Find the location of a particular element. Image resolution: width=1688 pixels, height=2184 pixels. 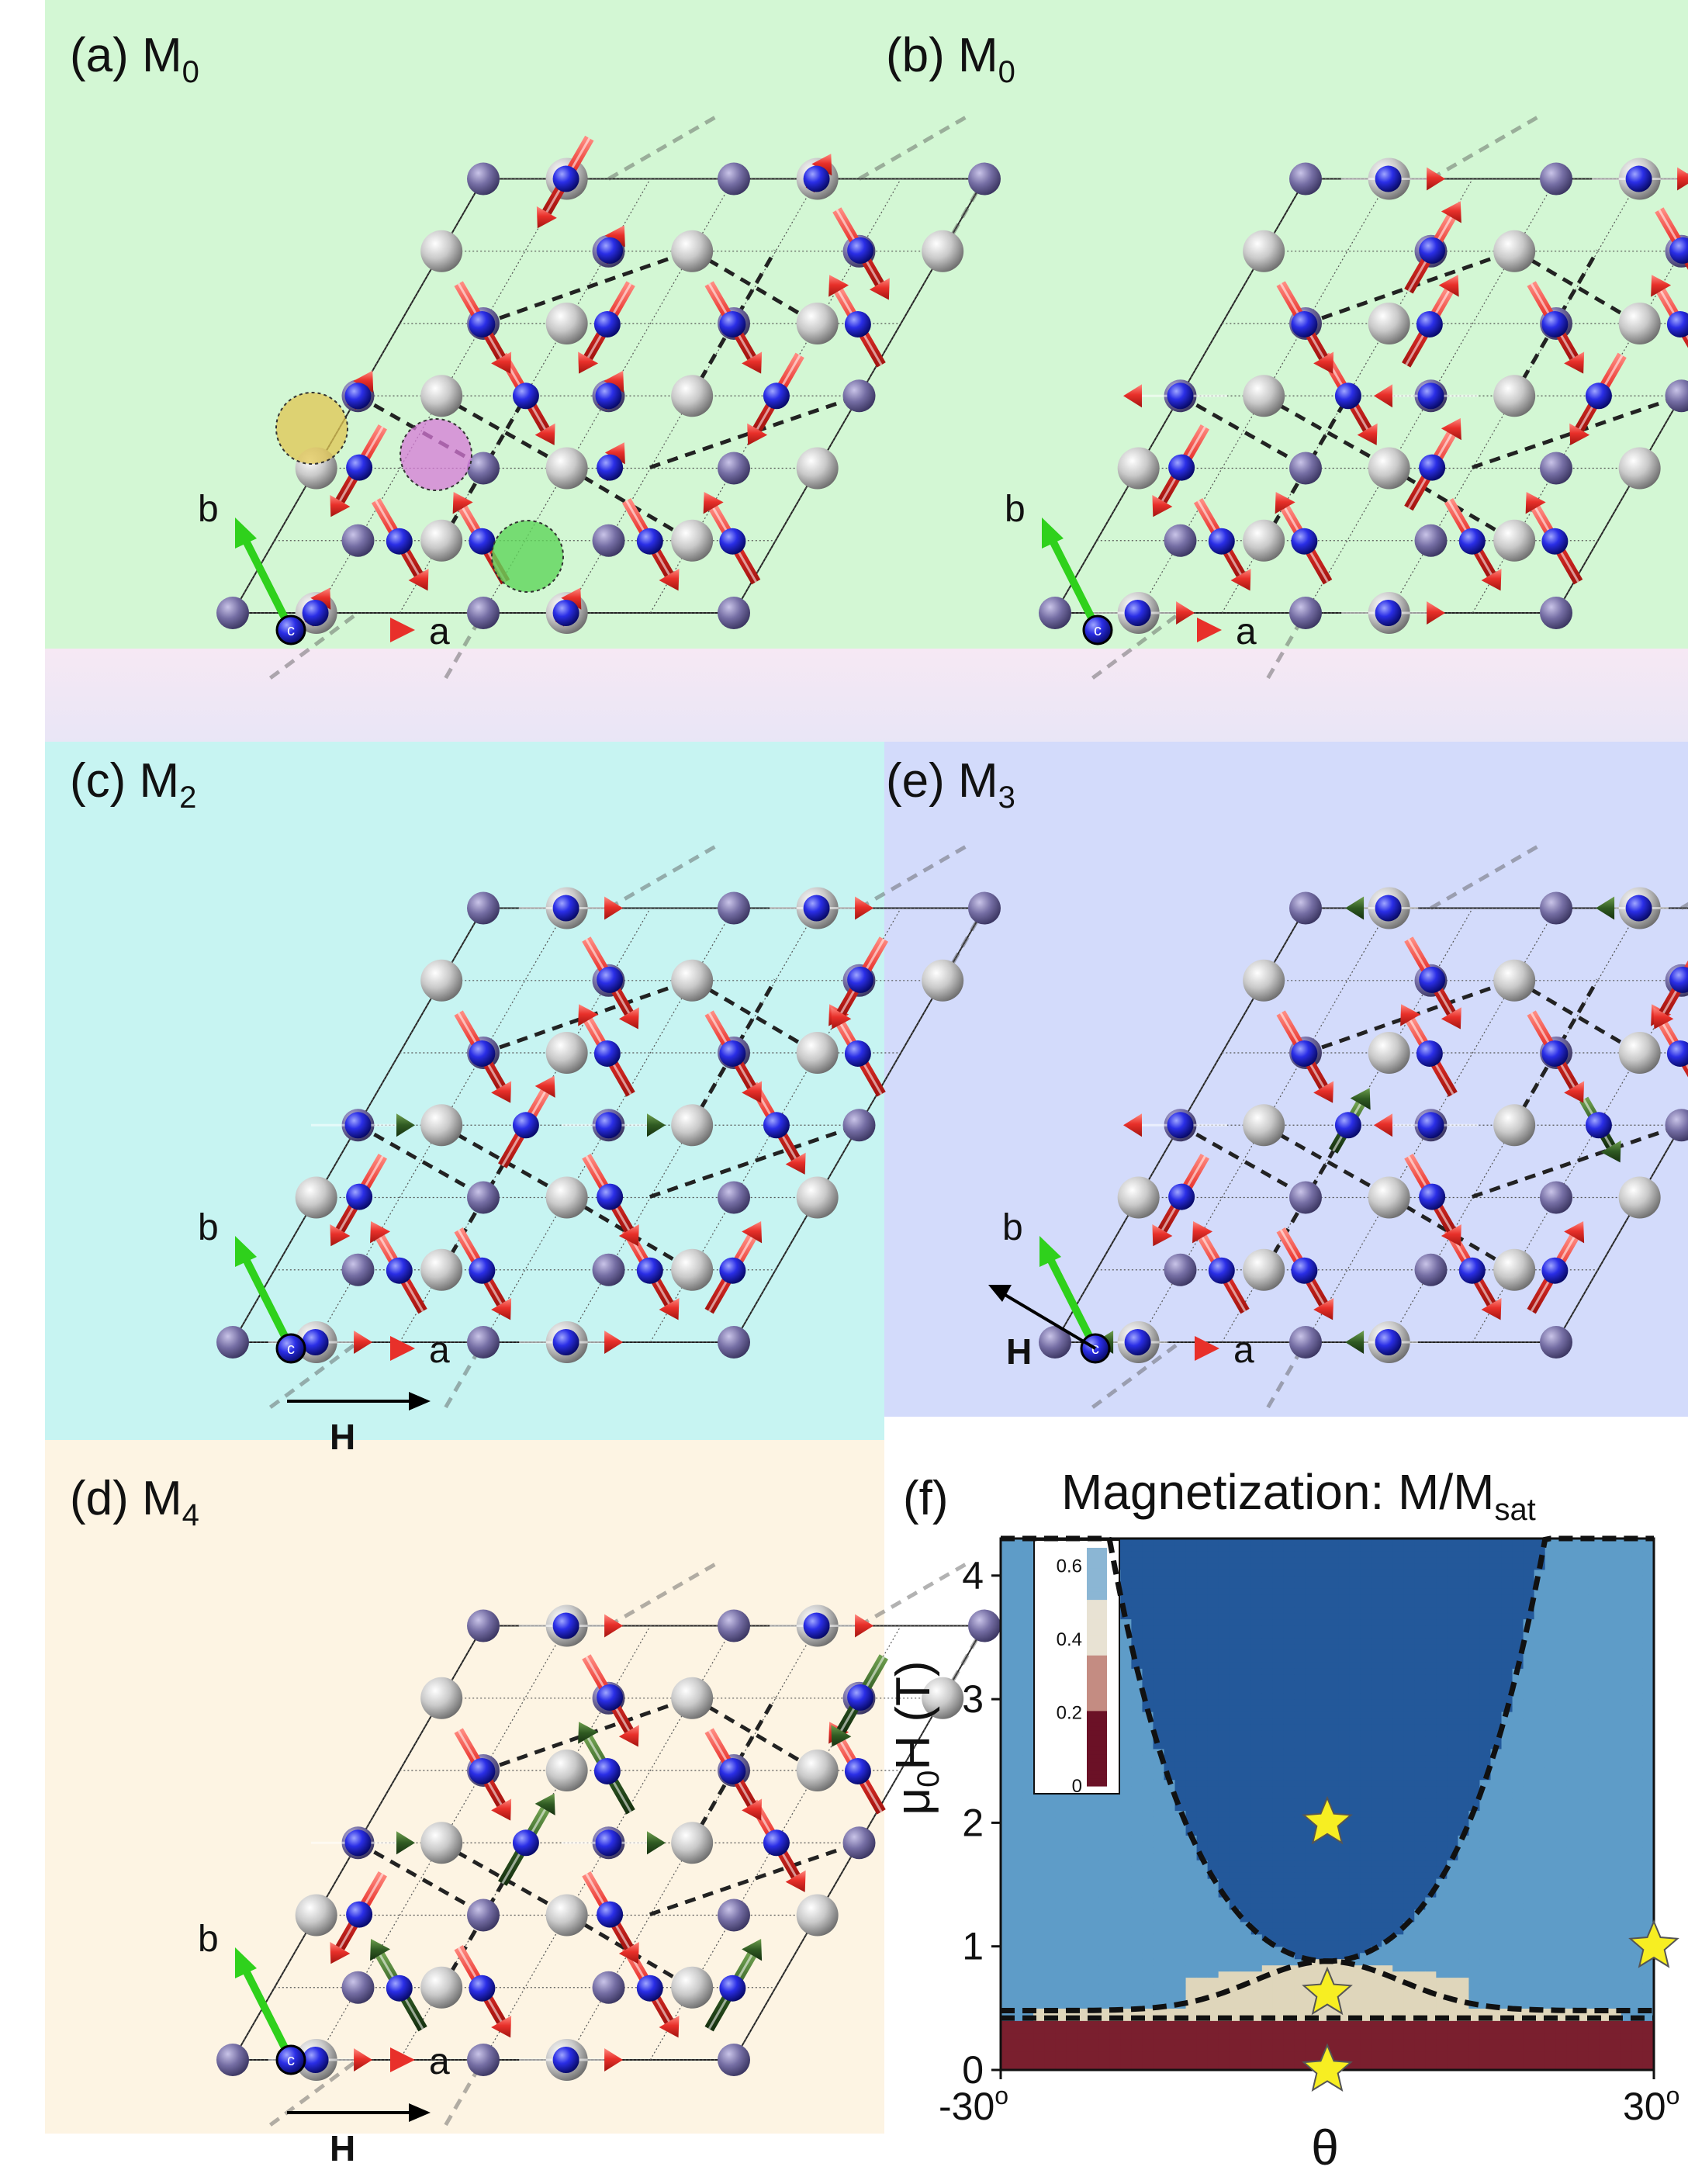

a-axis-head is located at coordinates (403, 630).